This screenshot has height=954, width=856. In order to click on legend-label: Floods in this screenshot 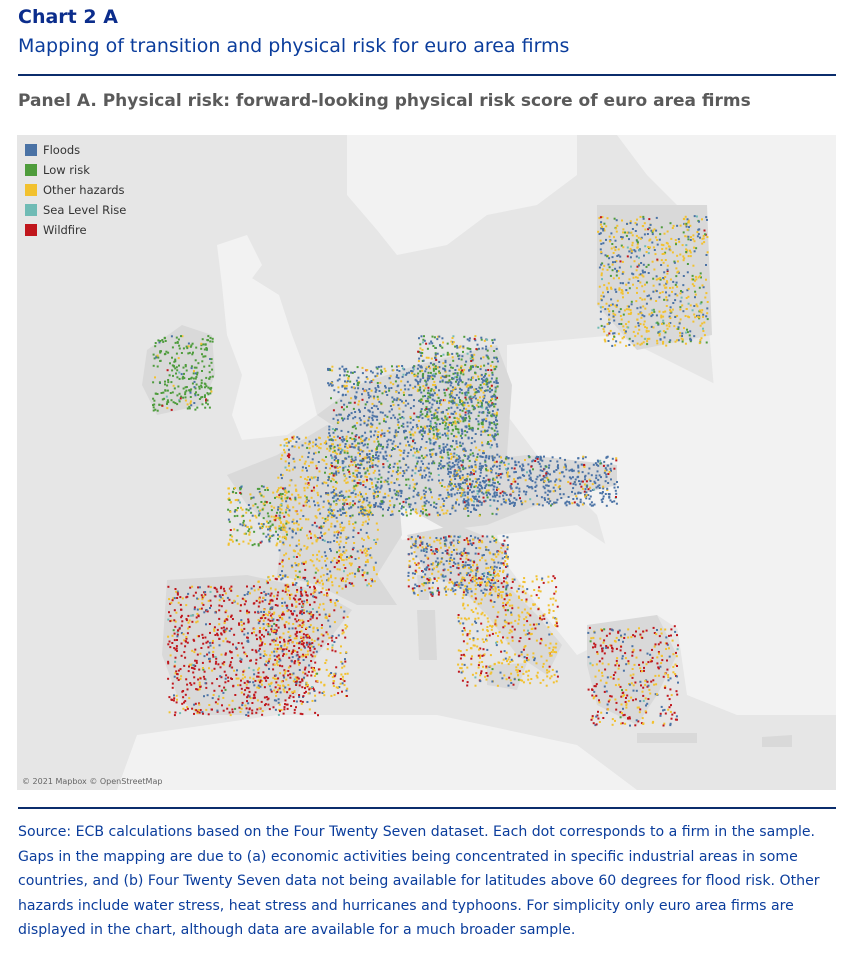, I will do `click(62, 150)`.